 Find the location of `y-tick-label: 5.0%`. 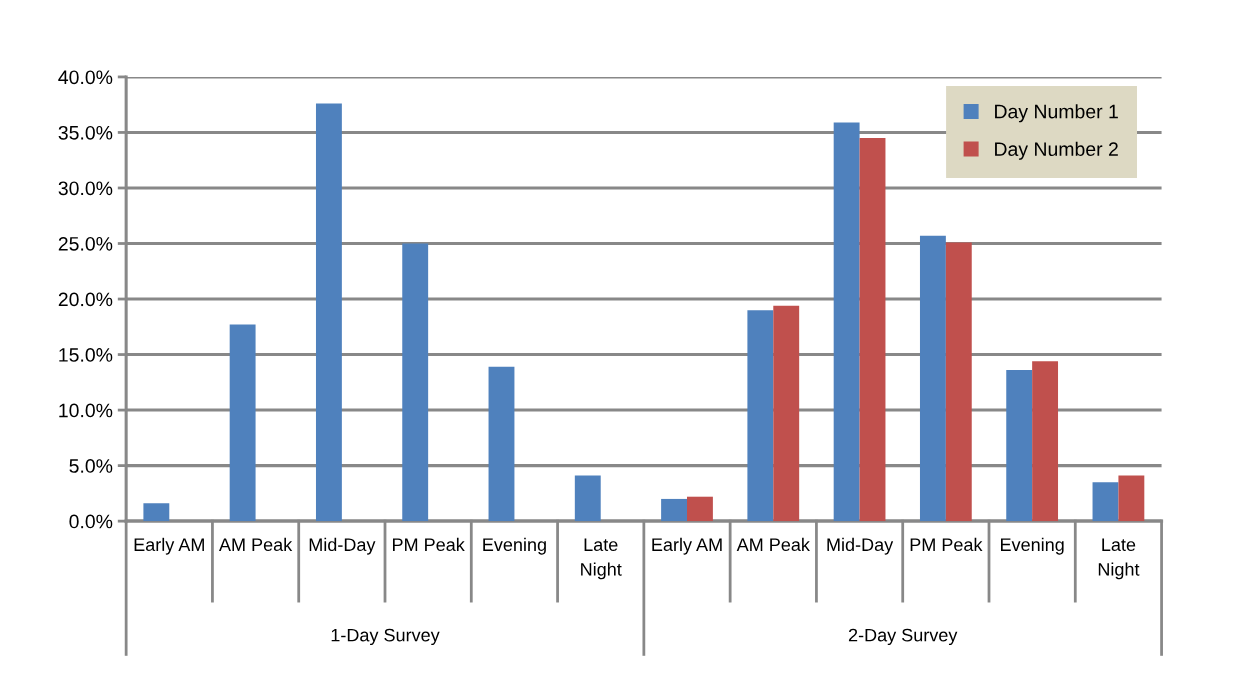

y-tick-label: 5.0% is located at coordinates (91, 466).